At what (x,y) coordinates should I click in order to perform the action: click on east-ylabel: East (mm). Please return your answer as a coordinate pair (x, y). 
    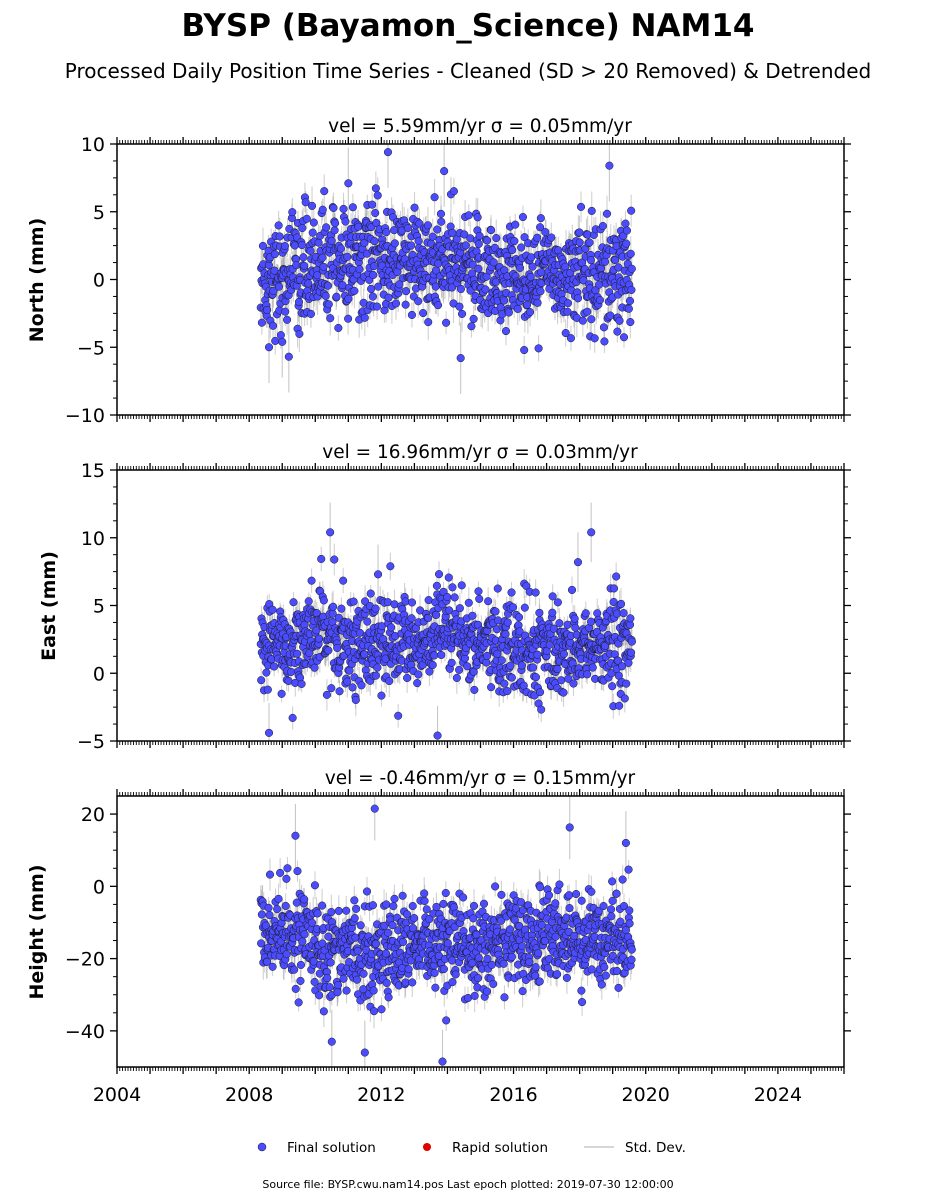
    Looking at the image, I should click on (49, 606).